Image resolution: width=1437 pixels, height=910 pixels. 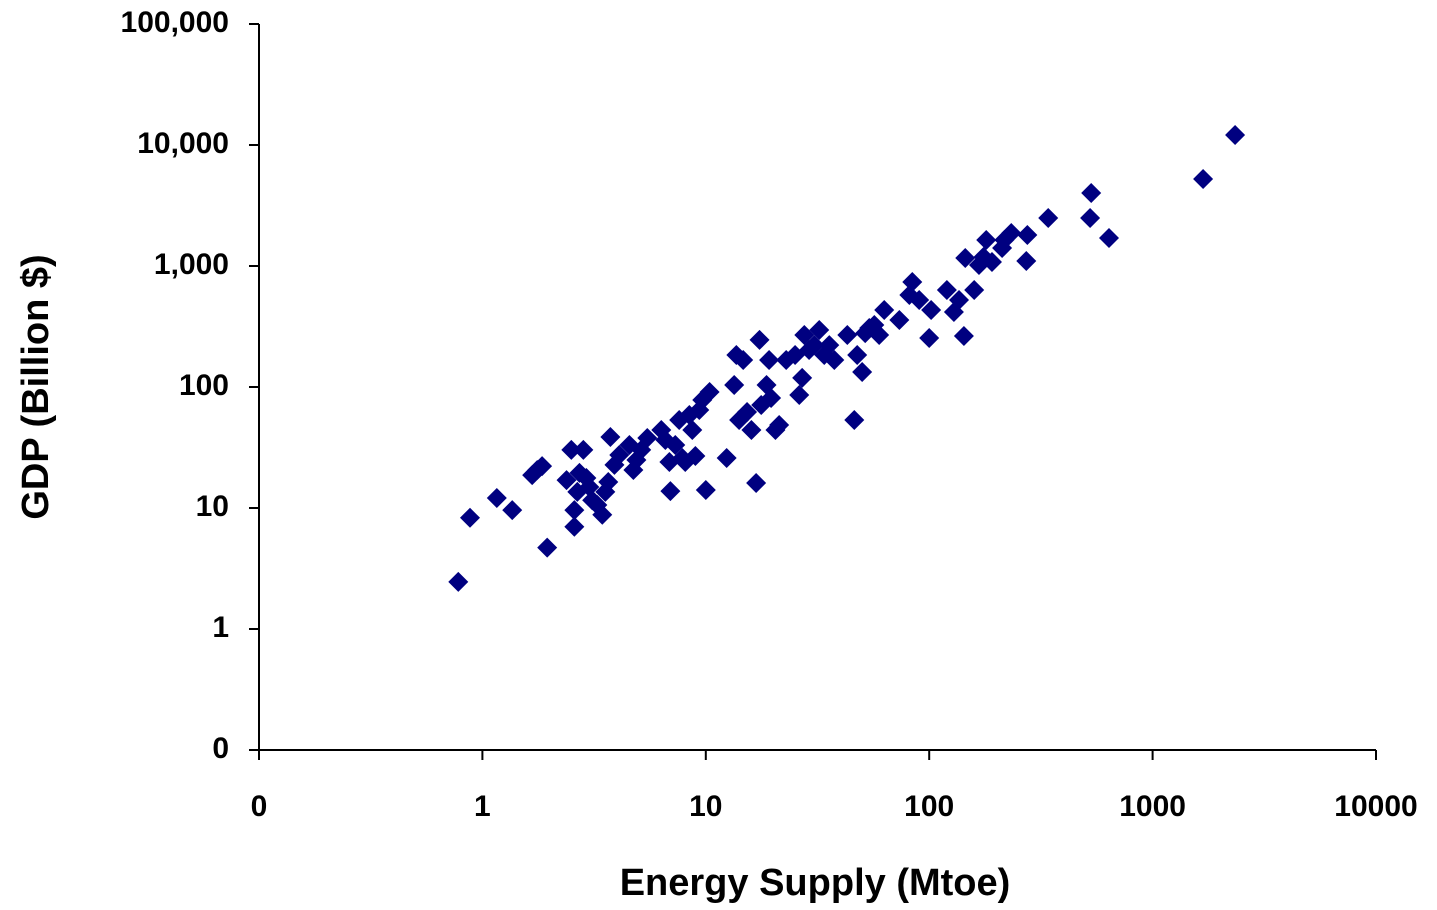 What do you see at coordinates (191, 264) in the screenshot?
I see `y-tick-label: 1,000` at bounding box center [191, 264].